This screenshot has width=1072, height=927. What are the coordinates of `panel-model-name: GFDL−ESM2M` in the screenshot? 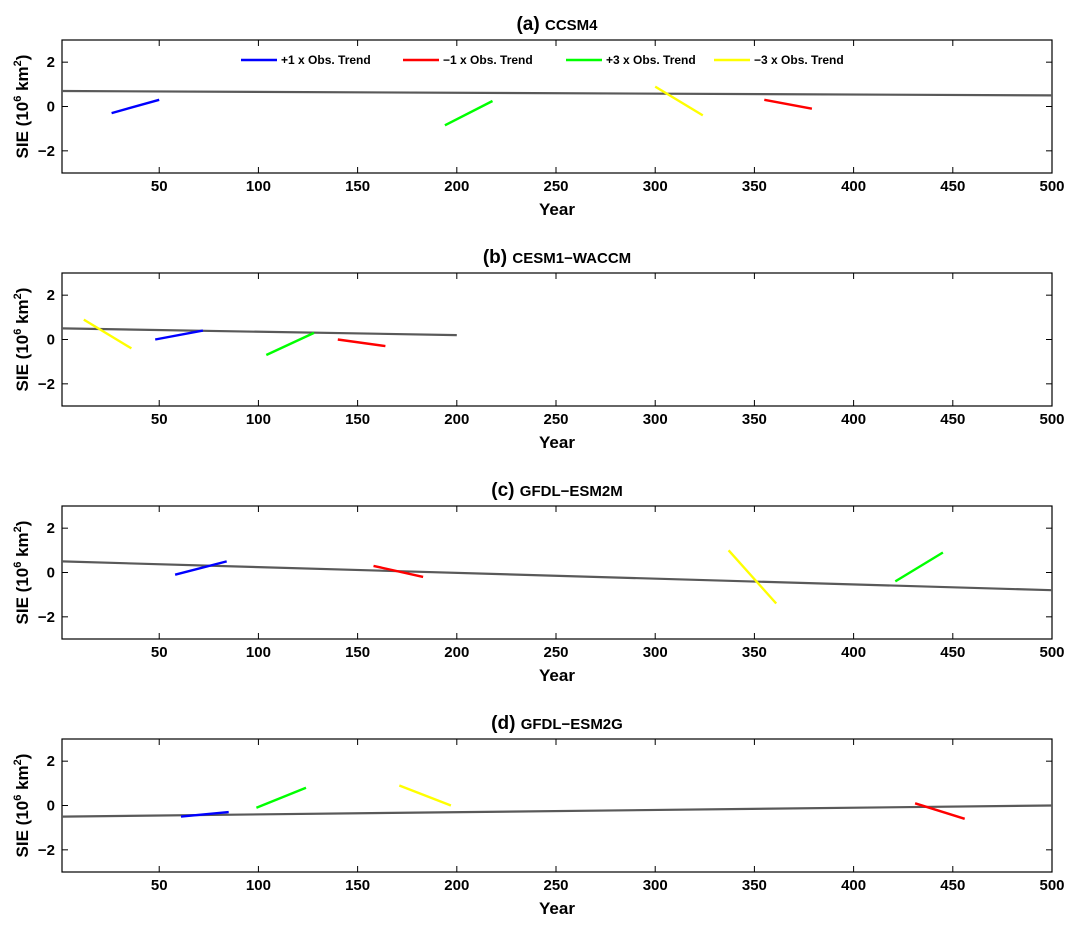 It's located at (571, 491).